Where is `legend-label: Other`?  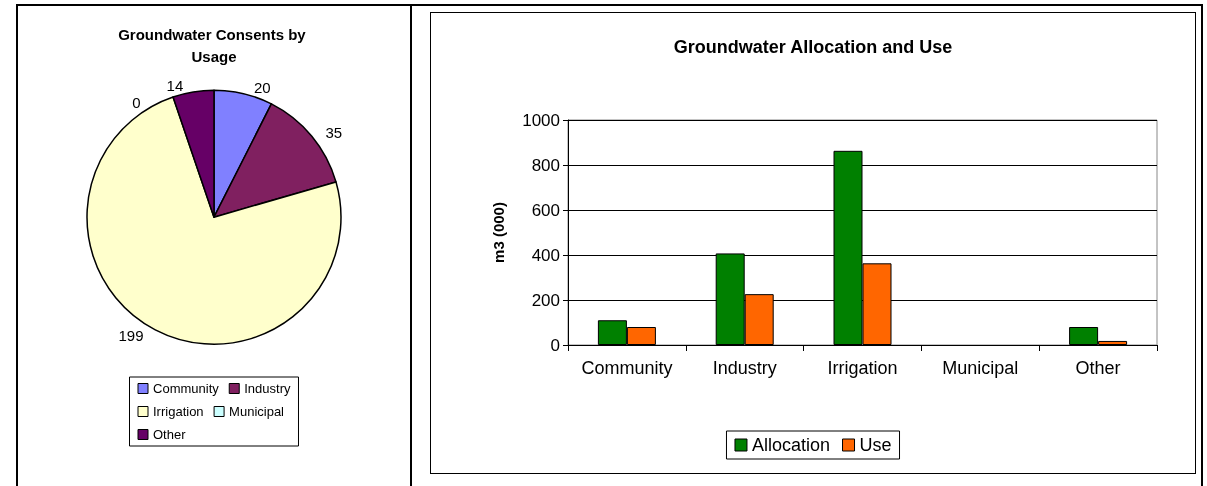 legend-label: Other is located at coordinates (170, 434).